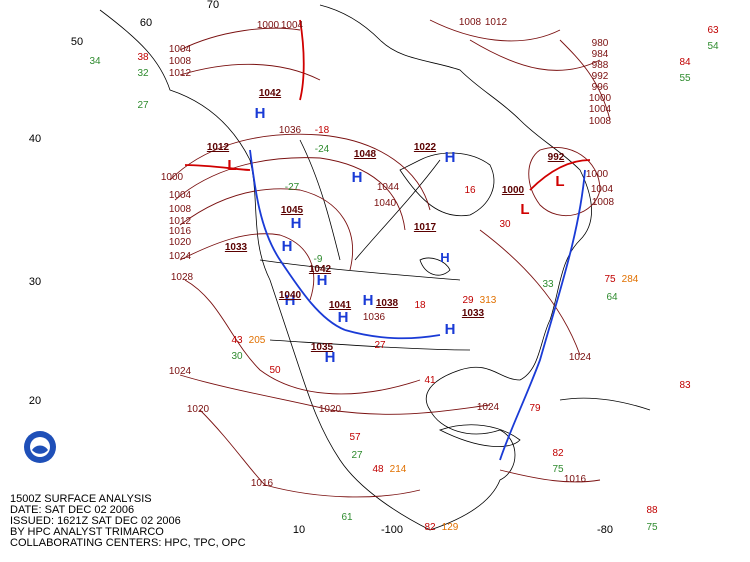  I want to click on grid-label: 20, so click(35, 401).